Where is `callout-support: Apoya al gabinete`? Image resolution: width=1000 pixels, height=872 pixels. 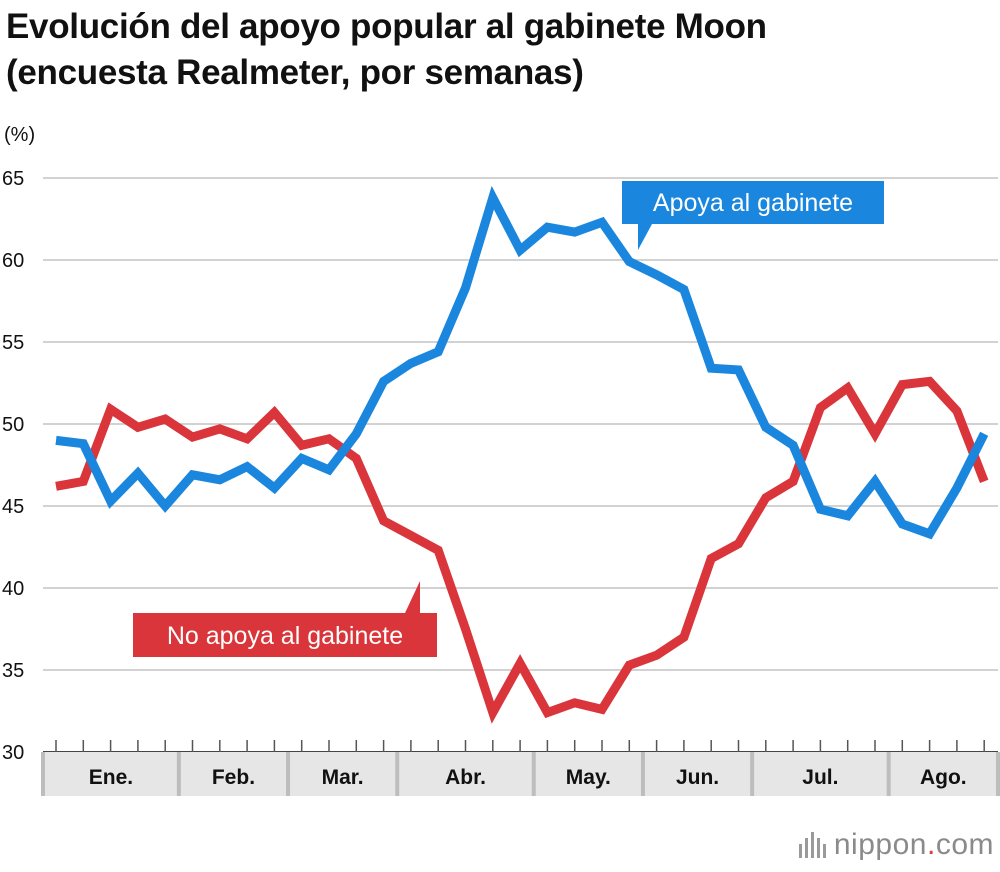
callout-support: Apoya al gabinete is located at coordinates (753, 215).